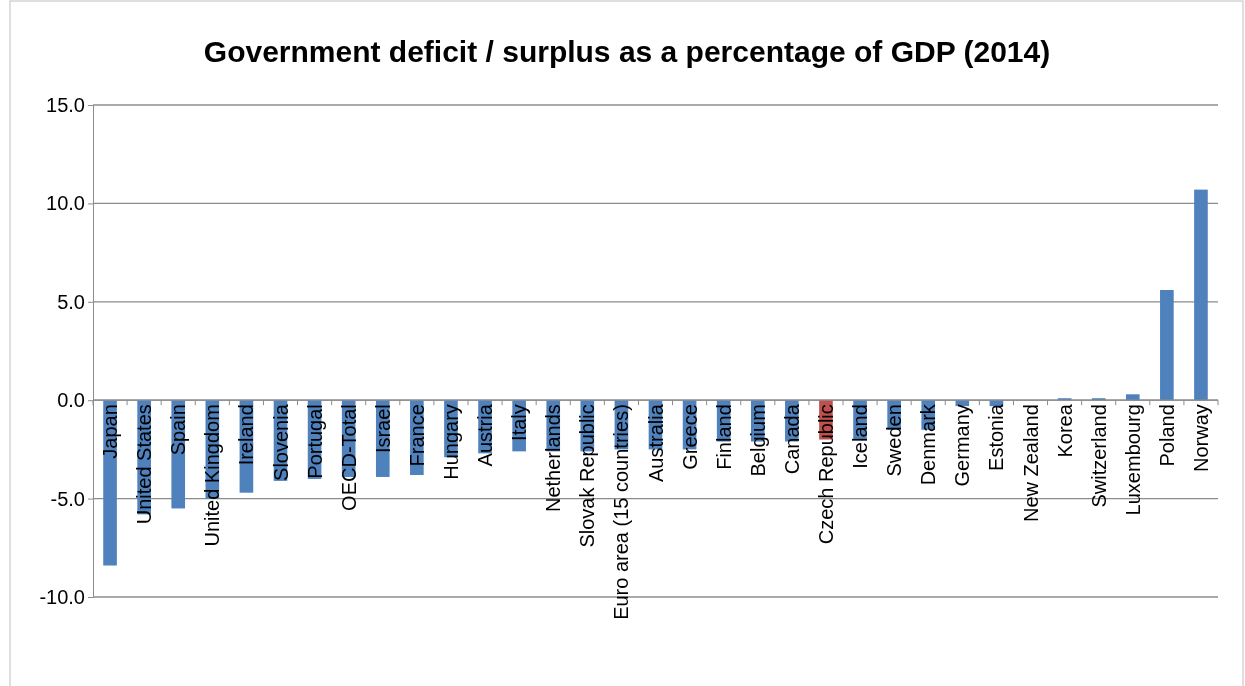 The width and height of the screenshot is (1245, 686). Describe the element at coordinates (894, 440) in the screenshot. I see `x-tick-label: Sweden` at that location.